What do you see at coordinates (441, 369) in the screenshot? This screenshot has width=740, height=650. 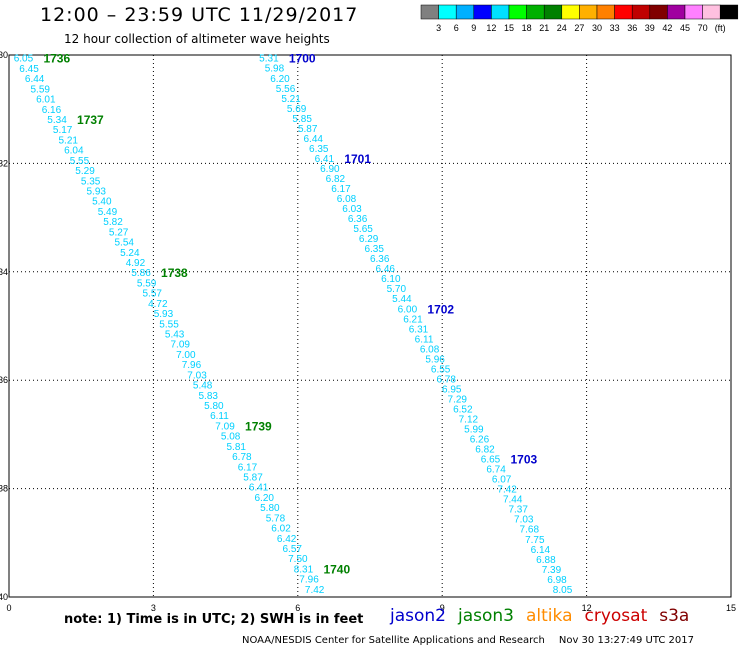 I see `swh-point-label: 6.55` at bounding box center [441, 369].